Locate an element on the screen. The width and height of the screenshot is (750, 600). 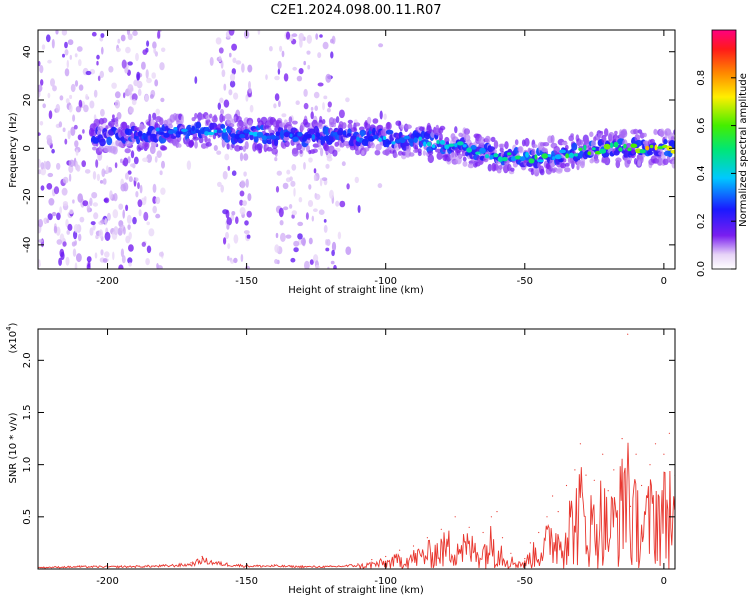
svg-text: (x104) is located at coordinates (12, 337).